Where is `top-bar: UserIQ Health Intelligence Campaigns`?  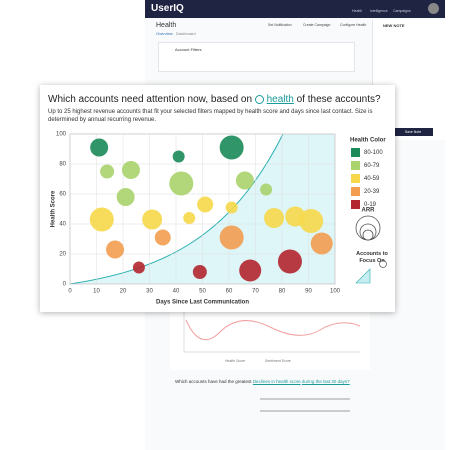 top-bar: UserIQ Health Intelligence Campaigns is located at coordinates (295, 9).